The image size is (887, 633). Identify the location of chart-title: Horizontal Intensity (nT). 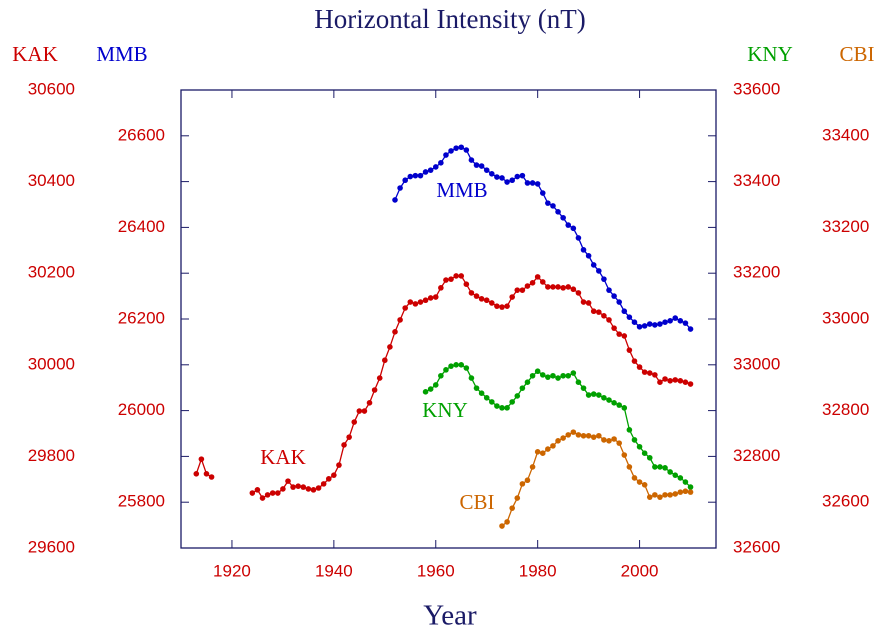
(449, 19).